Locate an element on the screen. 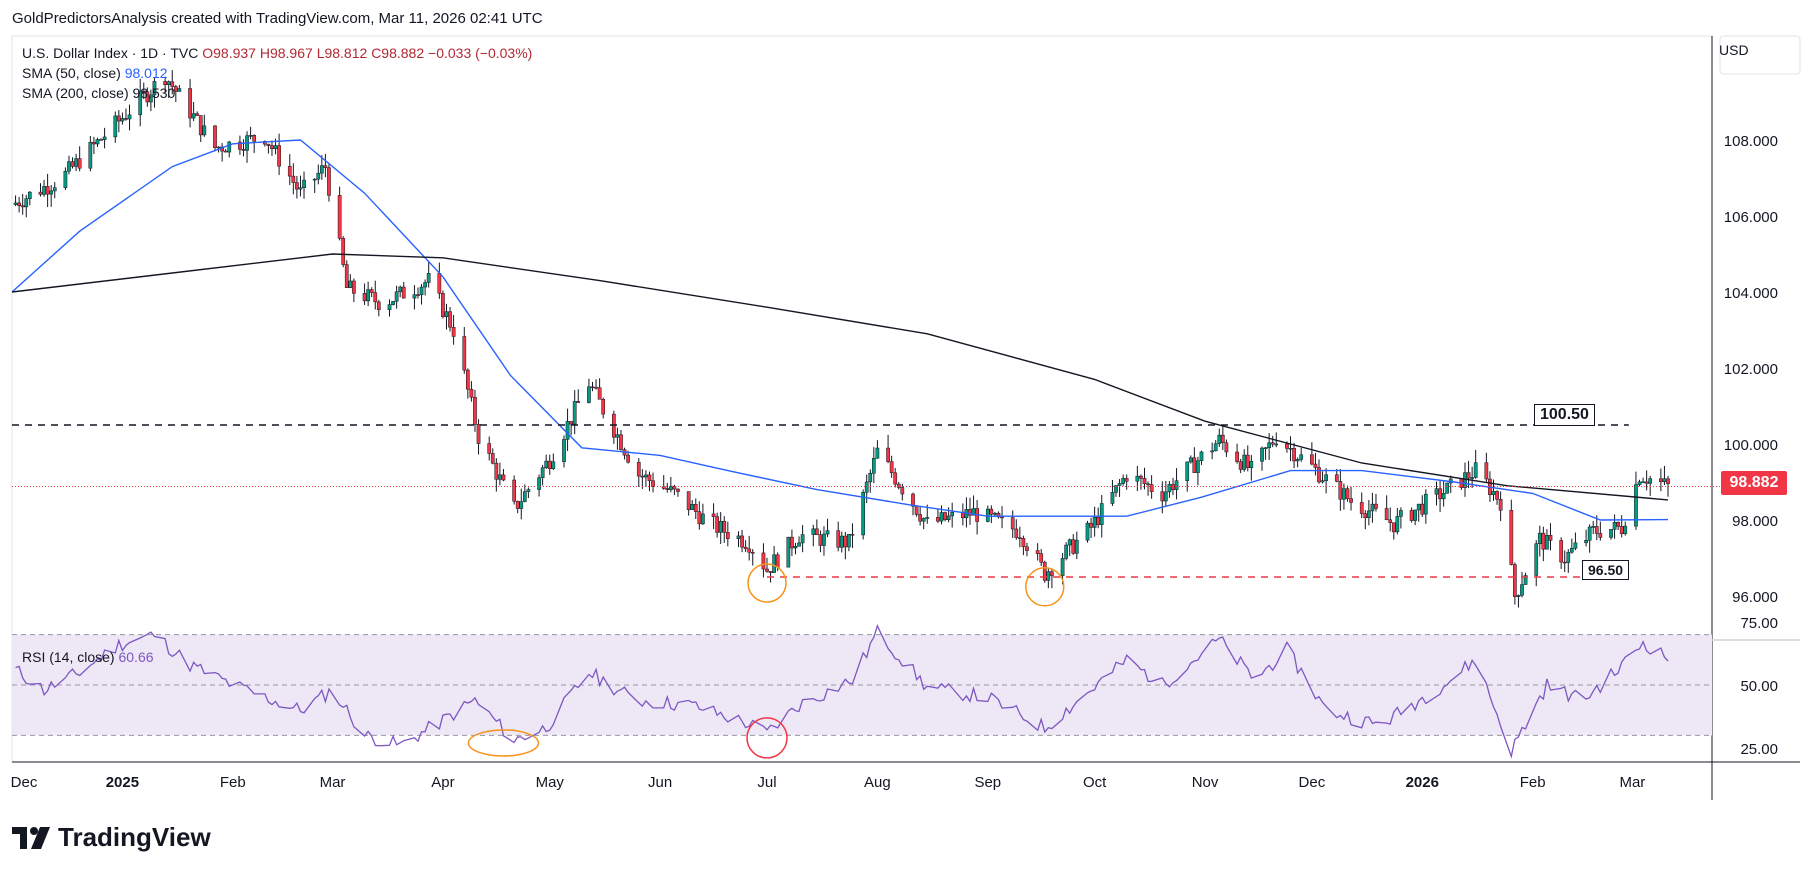 Image resolution: width=1814 pixels, height=877 pixels. currency-box-frame is located at coordinates (1760, 55).